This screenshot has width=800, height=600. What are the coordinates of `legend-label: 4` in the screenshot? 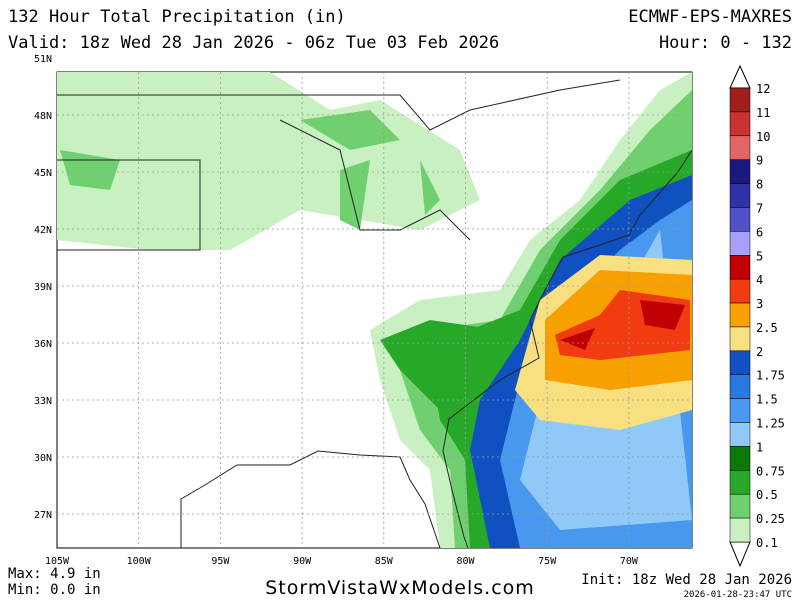 It's located at (759, 280).